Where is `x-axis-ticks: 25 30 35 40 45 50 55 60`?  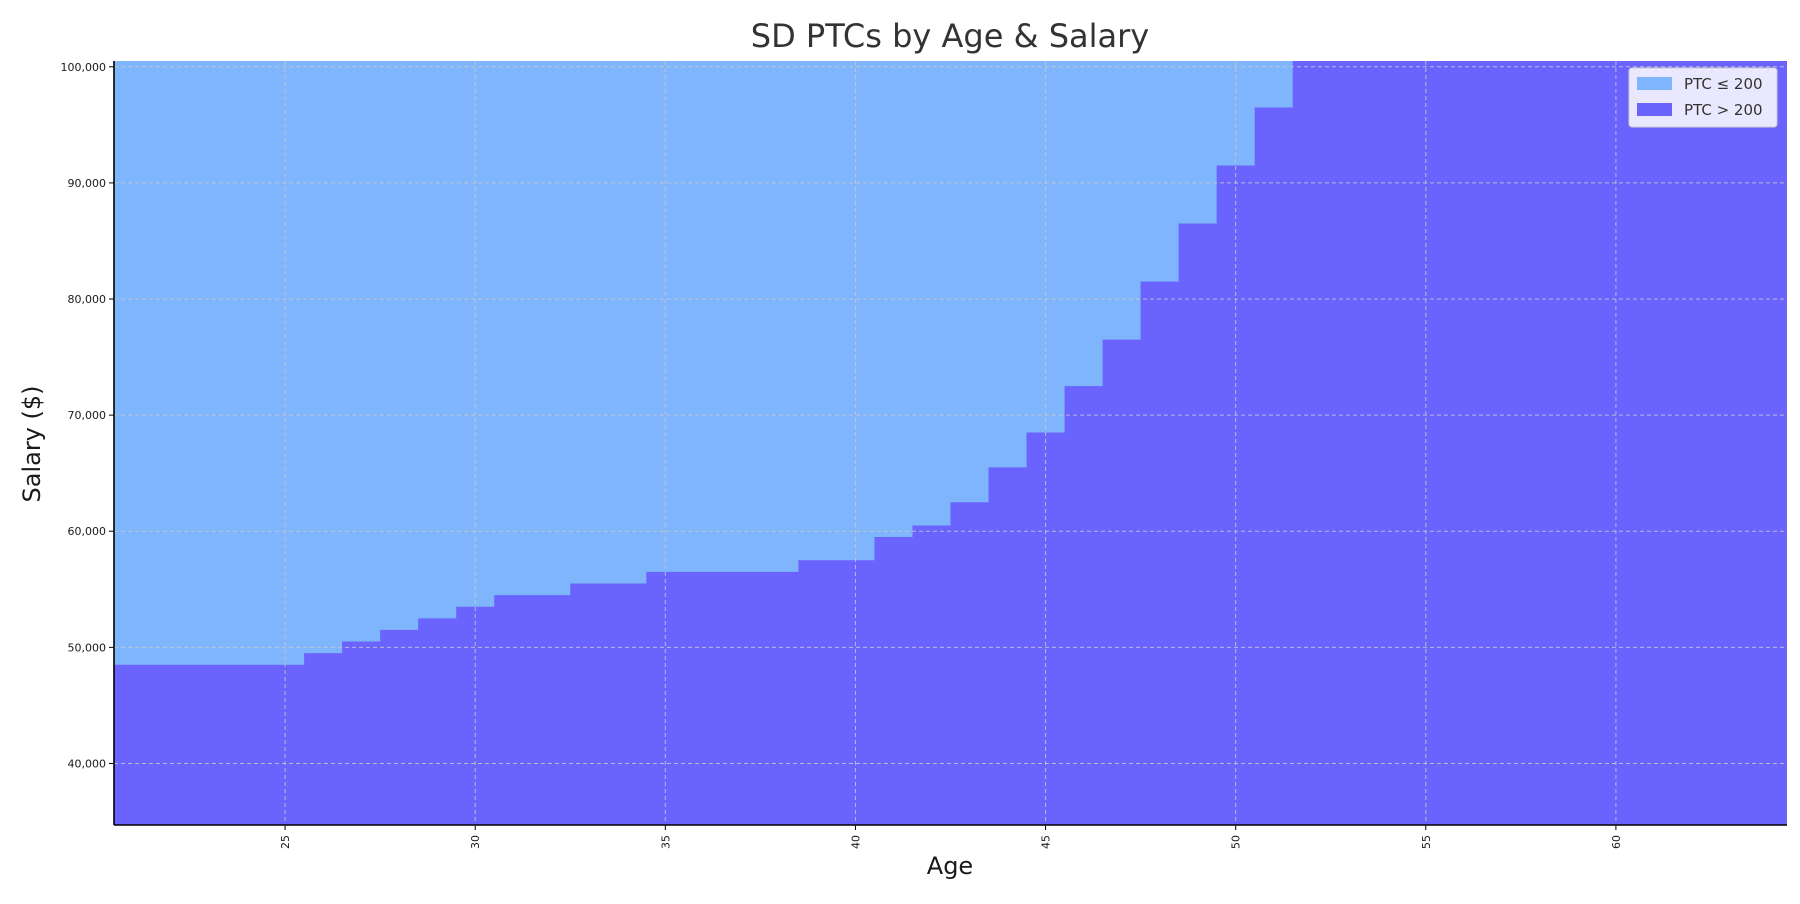 x-axis-ticks: 25 30 35 40 45 50 55 60 is located at coordinates (951, 837).